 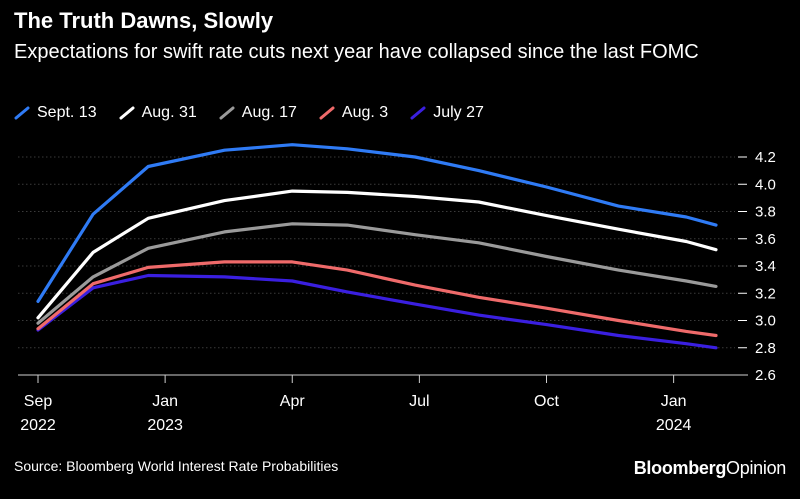 I want to click on y-tick-label: 3.8, so click(x=765, y=212).